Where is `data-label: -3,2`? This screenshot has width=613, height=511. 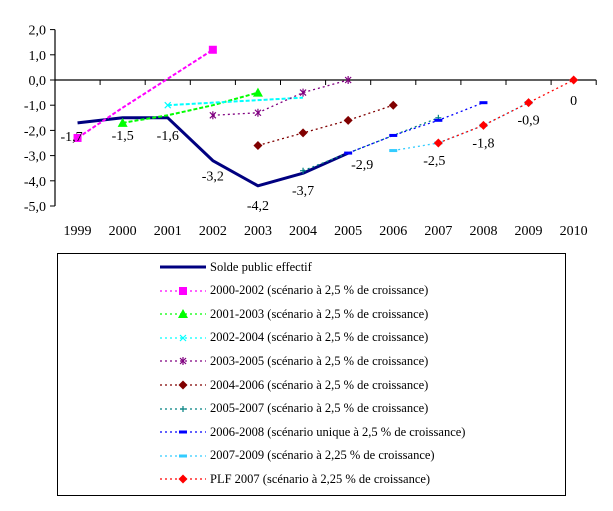 data-label: -3,2 is located at coordinates (213, 177).